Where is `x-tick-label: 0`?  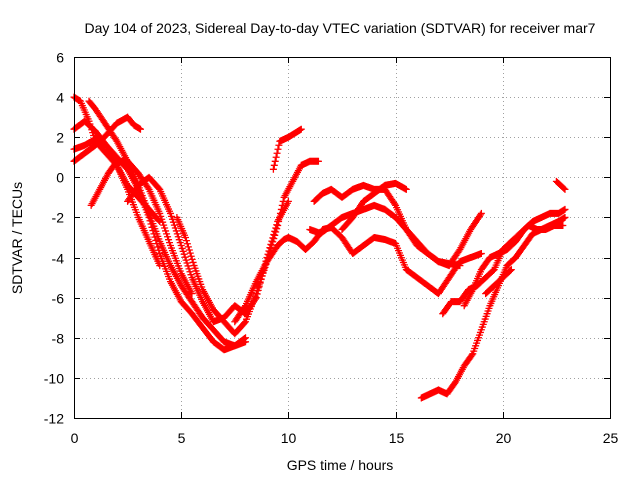 x-tick-label: 0 is located at coordinates (75, 438).